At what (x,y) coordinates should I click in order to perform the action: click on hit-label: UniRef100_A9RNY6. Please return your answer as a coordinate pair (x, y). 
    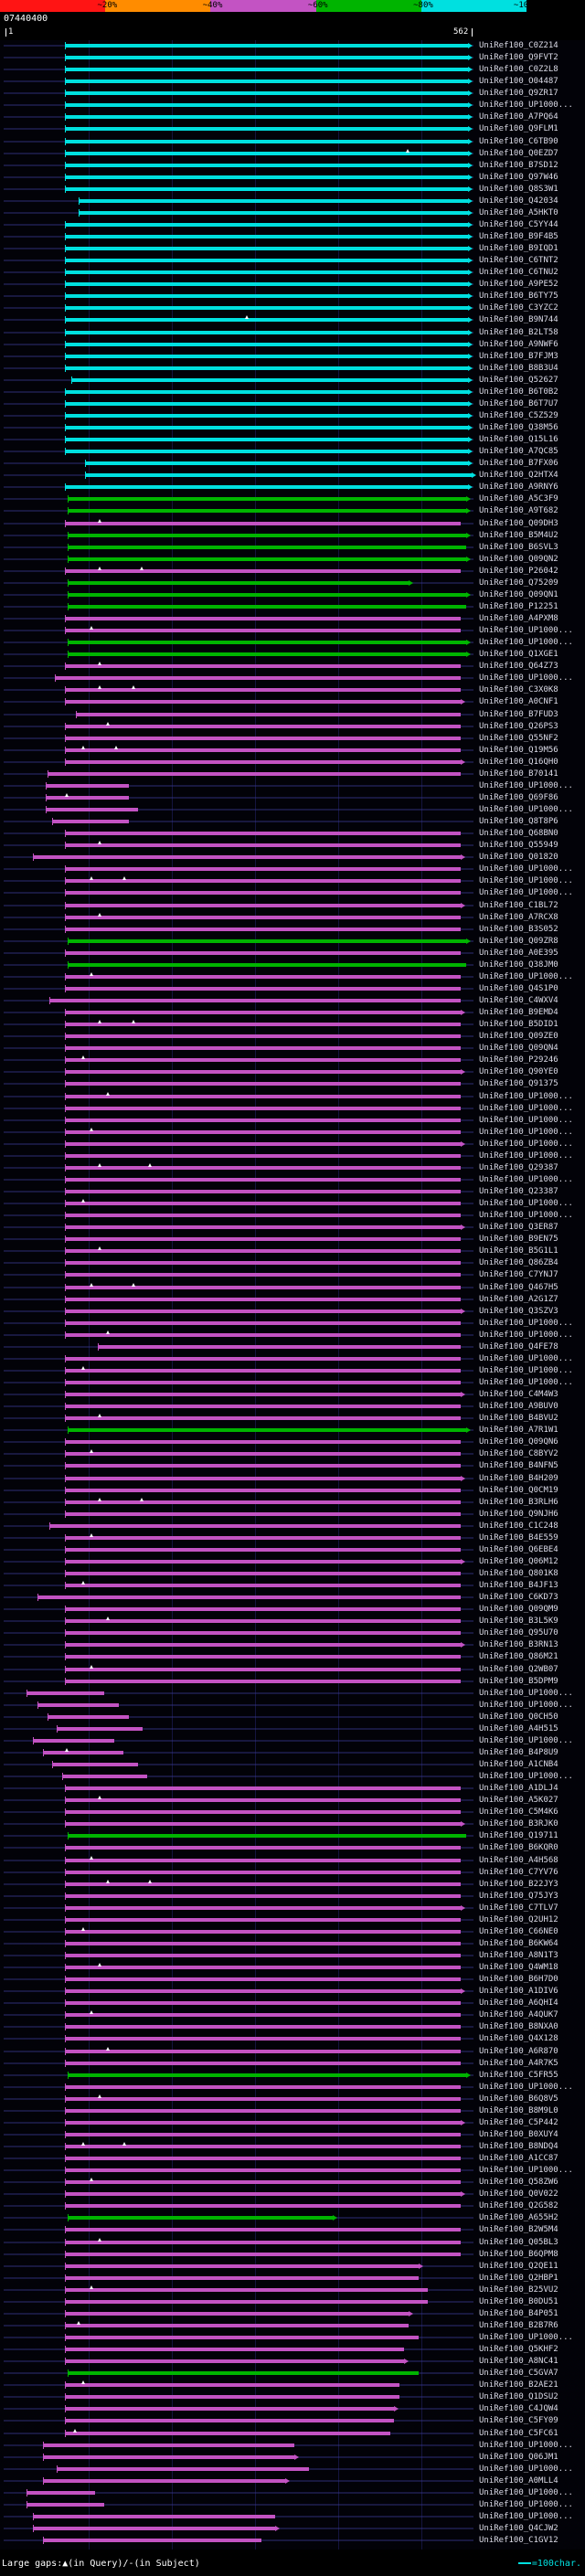
    Looking at the image, I should click on (518, 487).